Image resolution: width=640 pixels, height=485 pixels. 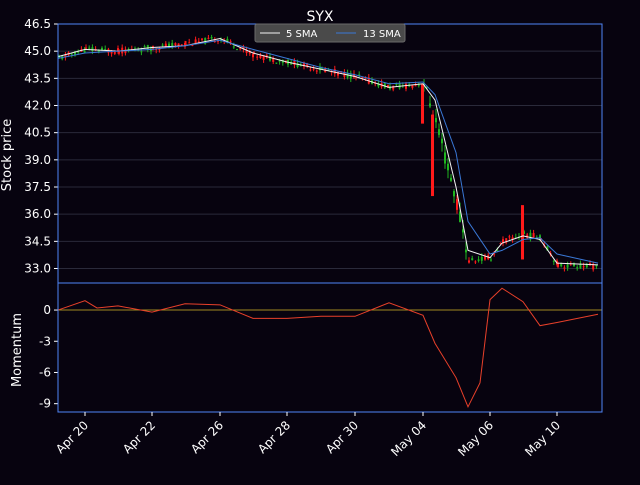 I want to click on price-tick-label: 40.5, so click(x=37, y=133).